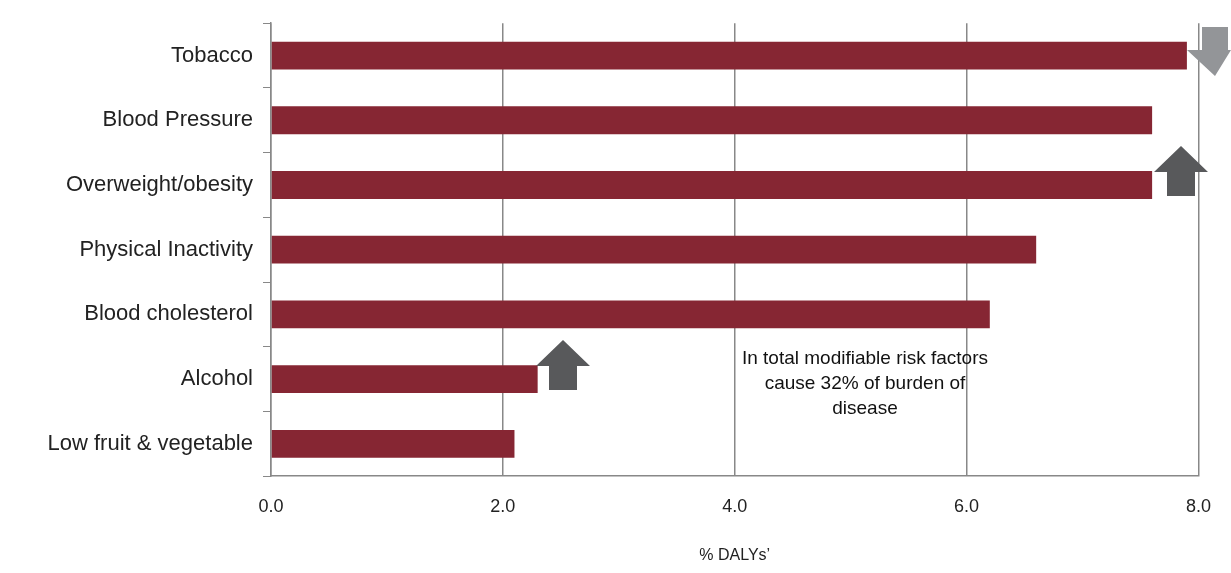 This screenshot has width=1231, height=573. What do you see at coordinates (735, 554) in the screenshot?
I see `x-axis-title: % DALYs’` at bounding box center [735, 554].